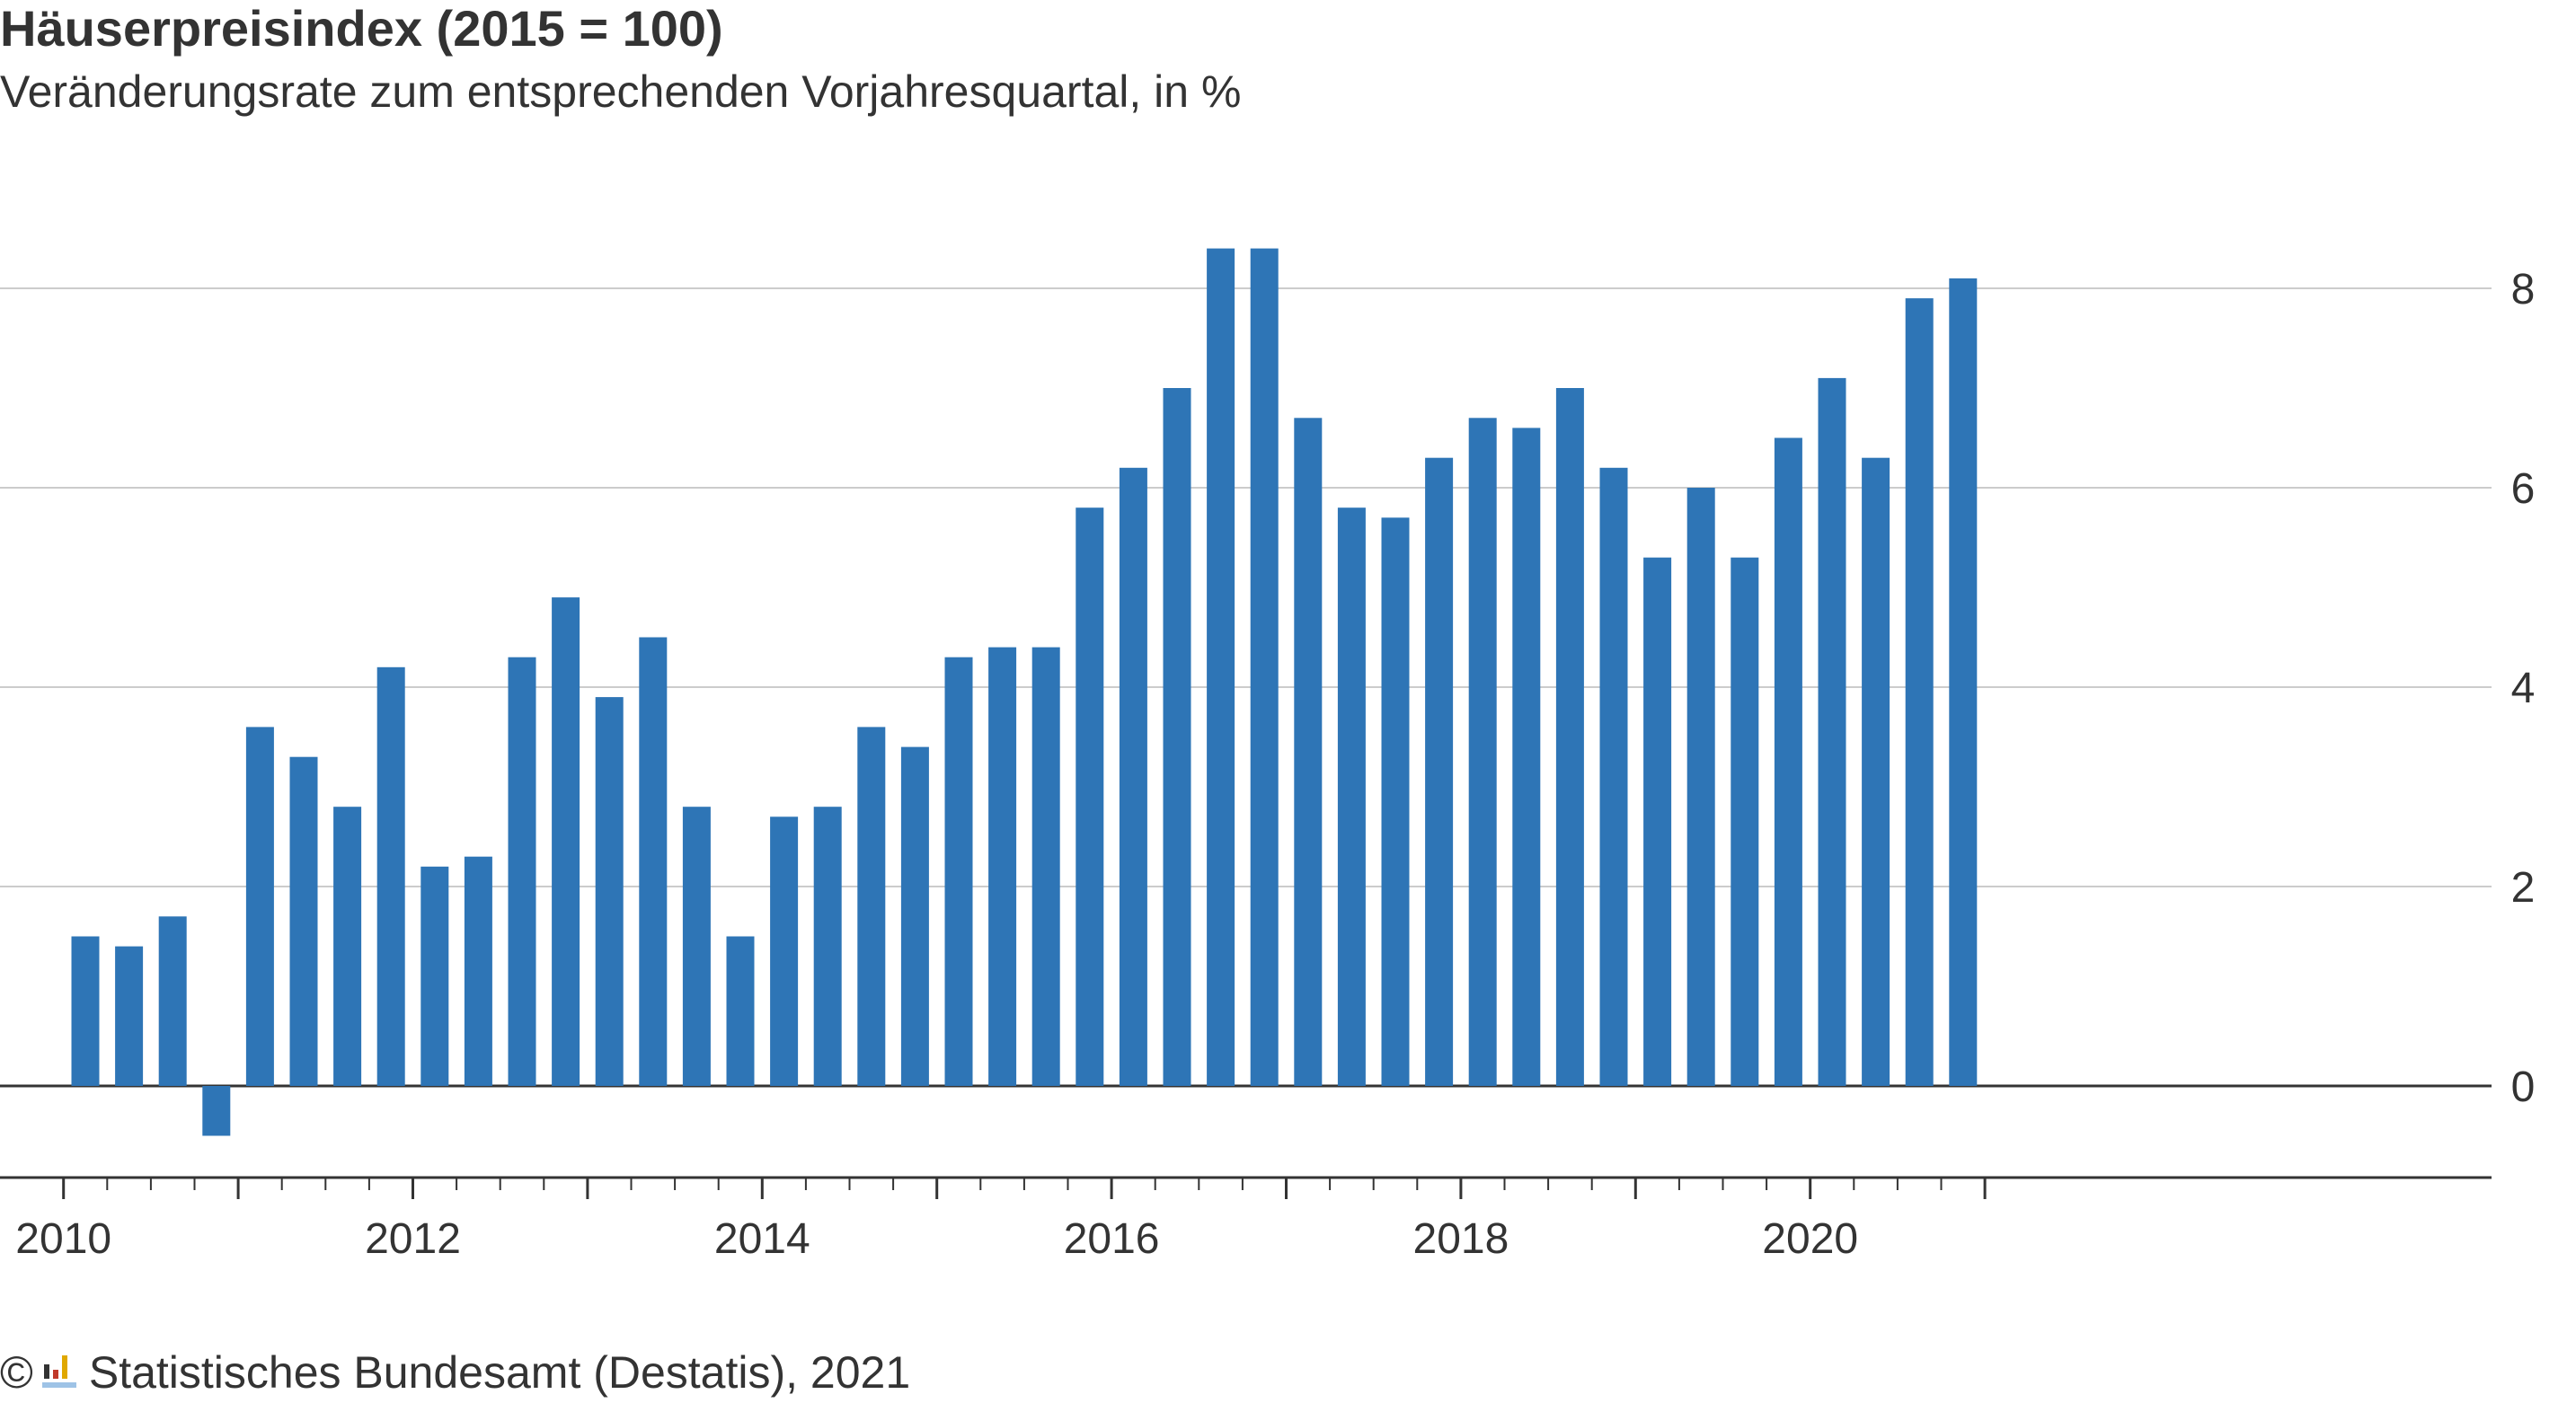  What do you see at coordinates (1526, 757) in the screenshot?
I see `bar: 2018 Q2: 6.6` at bounding box center [1526, 757].